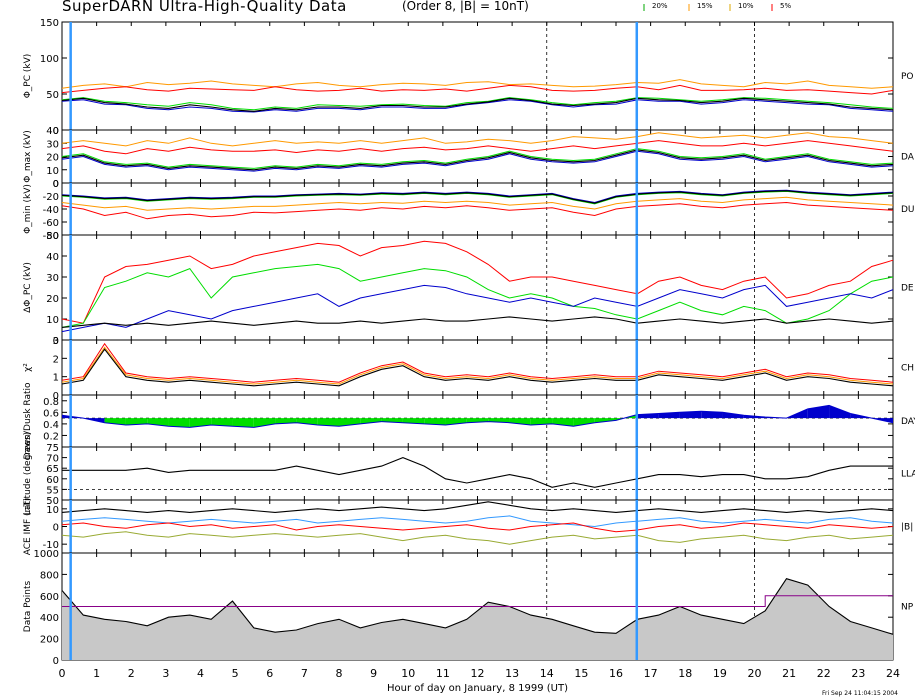  What do you see at coordinates (28, 421) in the screenshot?
I see `y-axis-label: Dawn/Dusk Ratio` at bounding box center [28, 421].